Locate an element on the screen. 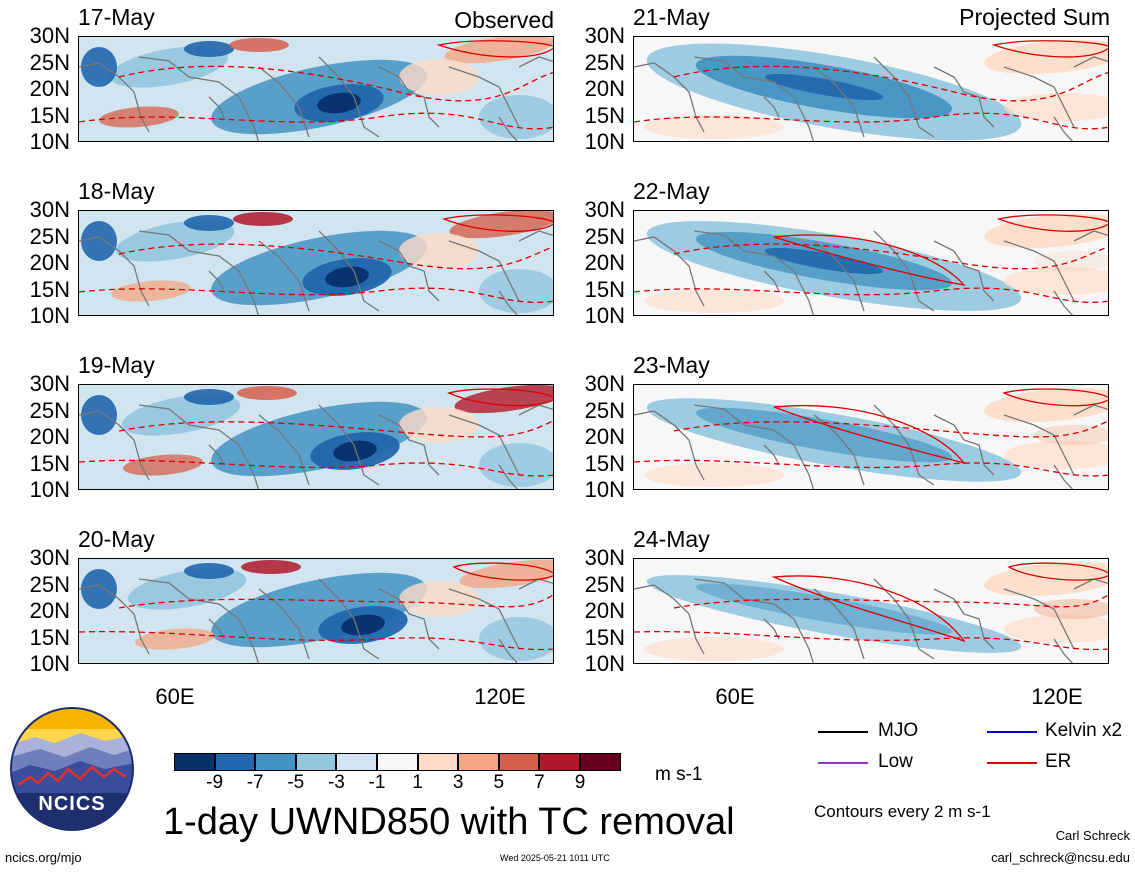 This screenshot has width=1135, height=872. mjo-legend-line is located at coordinates (843, 732).